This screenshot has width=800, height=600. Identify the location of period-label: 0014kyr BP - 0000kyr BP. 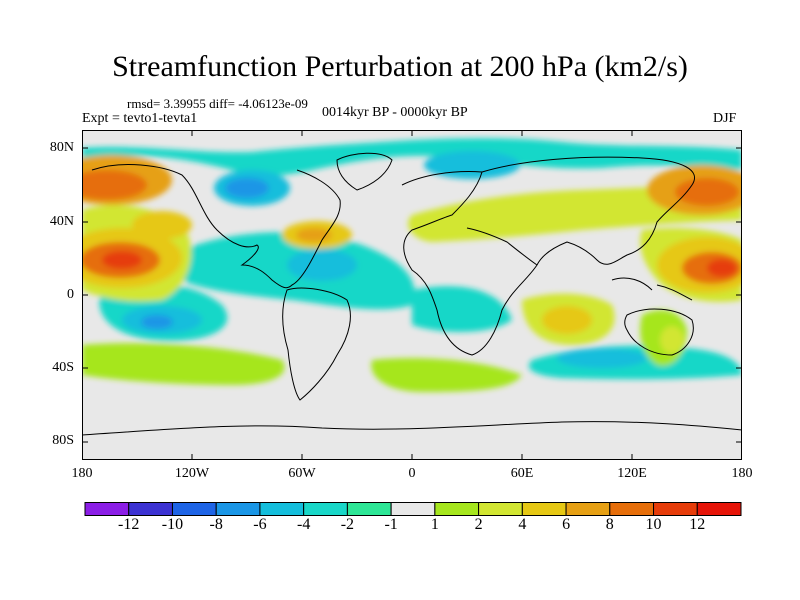
(395, 112).